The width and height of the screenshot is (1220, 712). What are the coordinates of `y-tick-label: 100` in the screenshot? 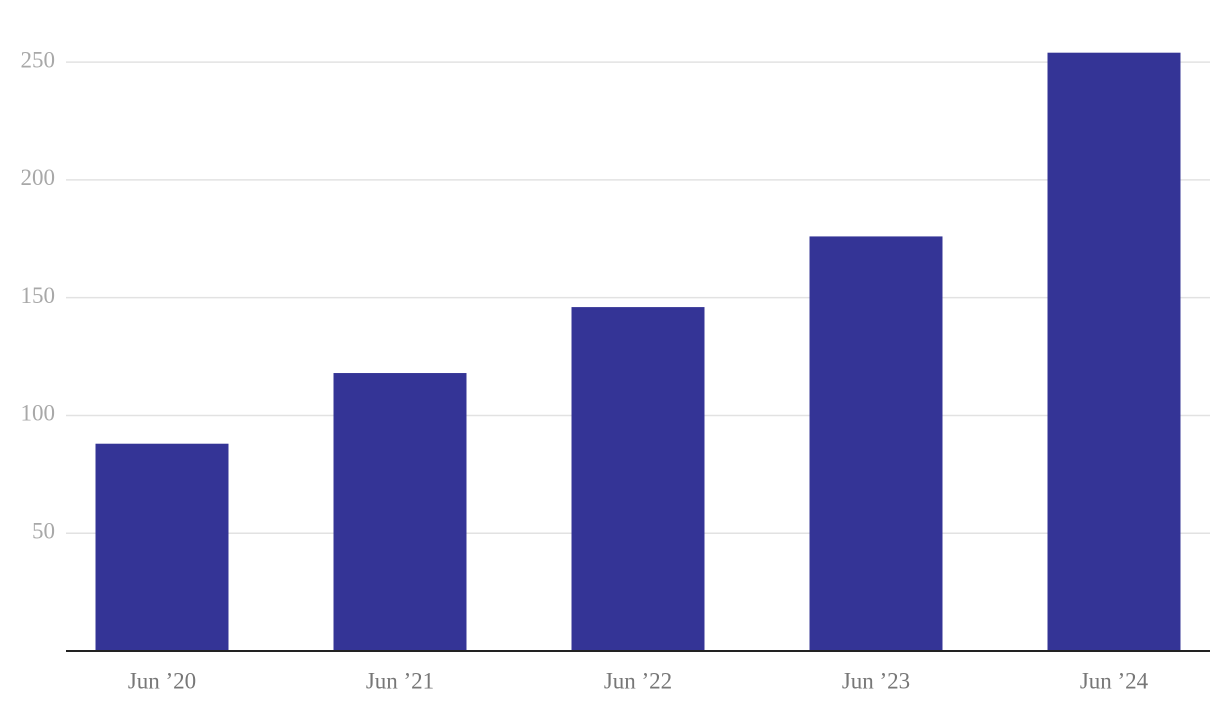 It's located at (38, 413).